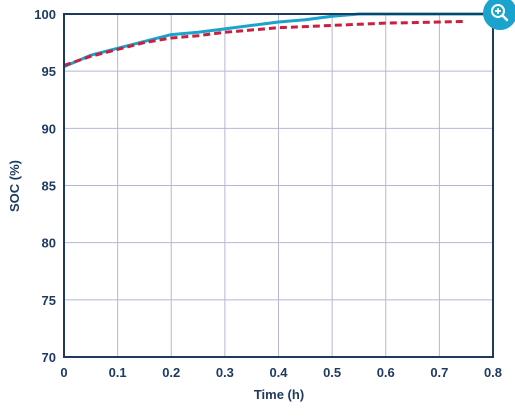  I want to click on x-tick-label: 0.5, so click(332, 372).